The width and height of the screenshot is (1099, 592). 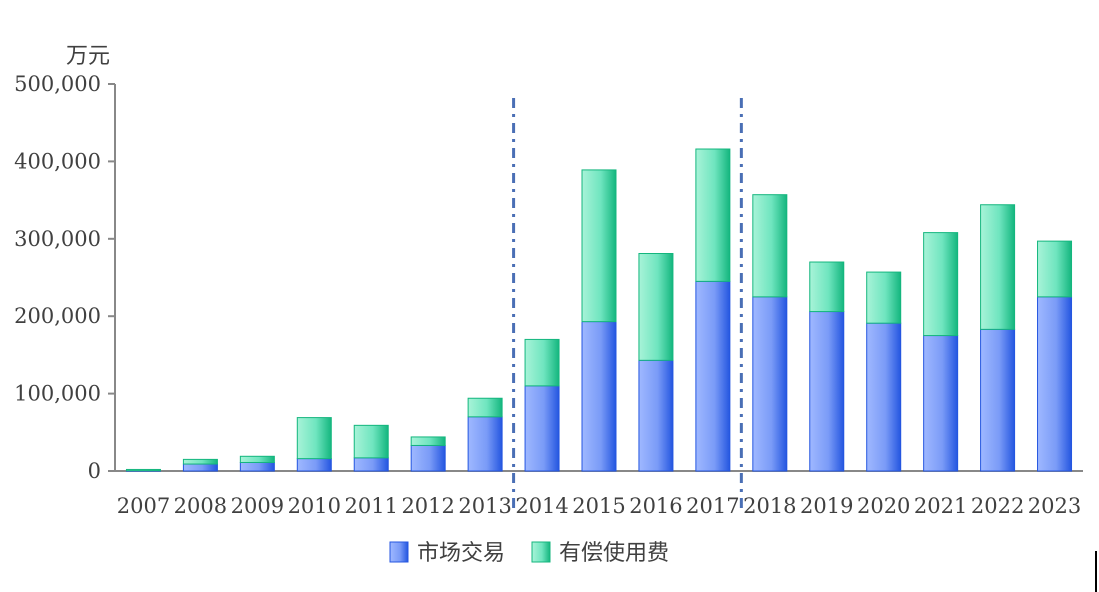 I want to click on x-tick-label: 2018, so click(x=769, y=506).